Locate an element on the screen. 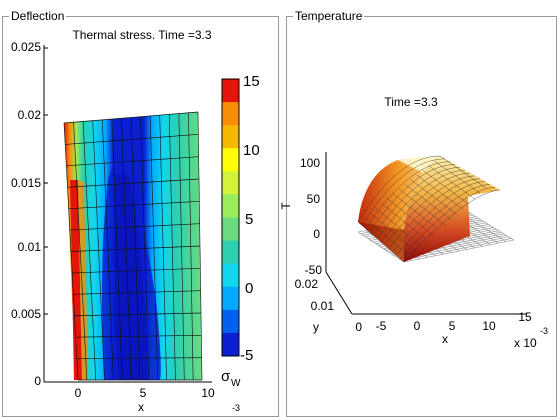 This screenshot has width=560, height=420. x-axis-label: x is located at coordinates (445, 339).